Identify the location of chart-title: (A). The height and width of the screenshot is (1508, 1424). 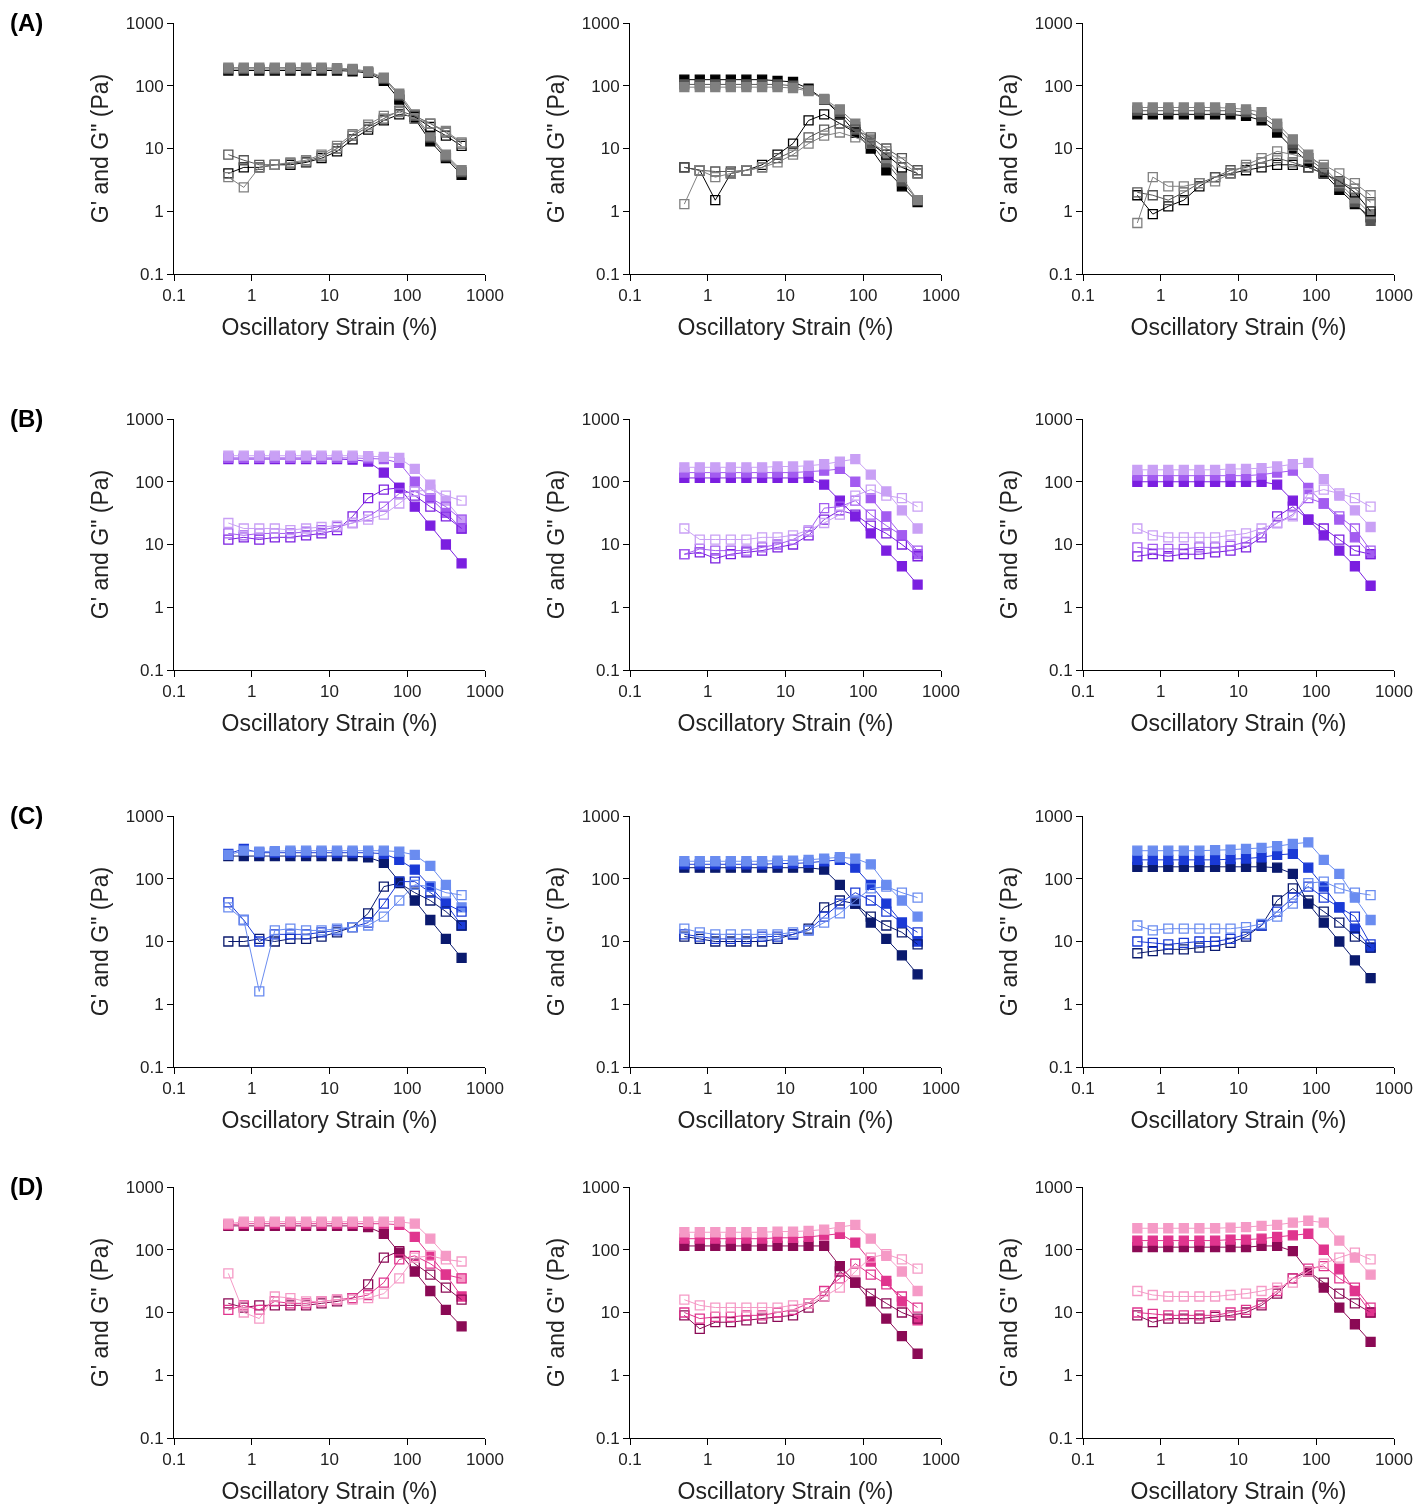
(27, 23).